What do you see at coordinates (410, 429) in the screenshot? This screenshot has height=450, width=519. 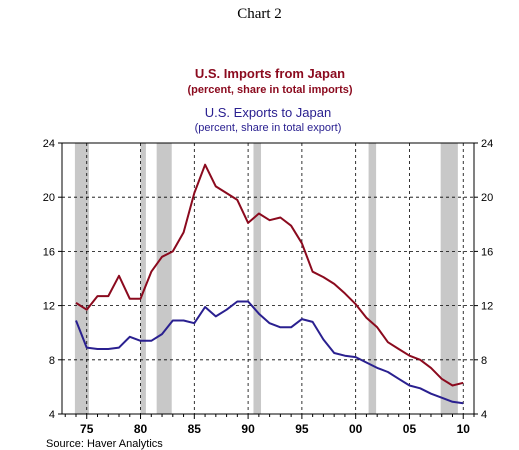 I see `x-tick-label-05: 05` at bounding box center [410, 429].